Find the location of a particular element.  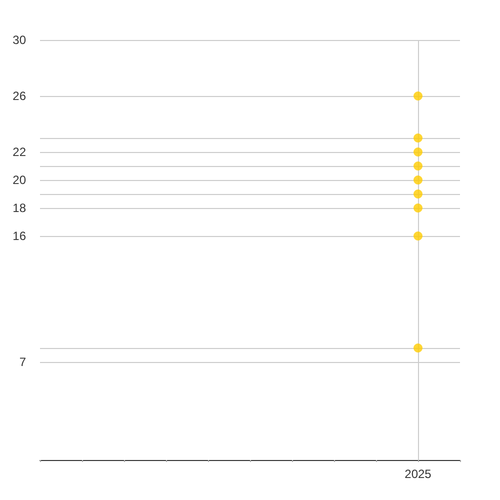

y-tick-label: 30 is located at coordinates (19, 40).